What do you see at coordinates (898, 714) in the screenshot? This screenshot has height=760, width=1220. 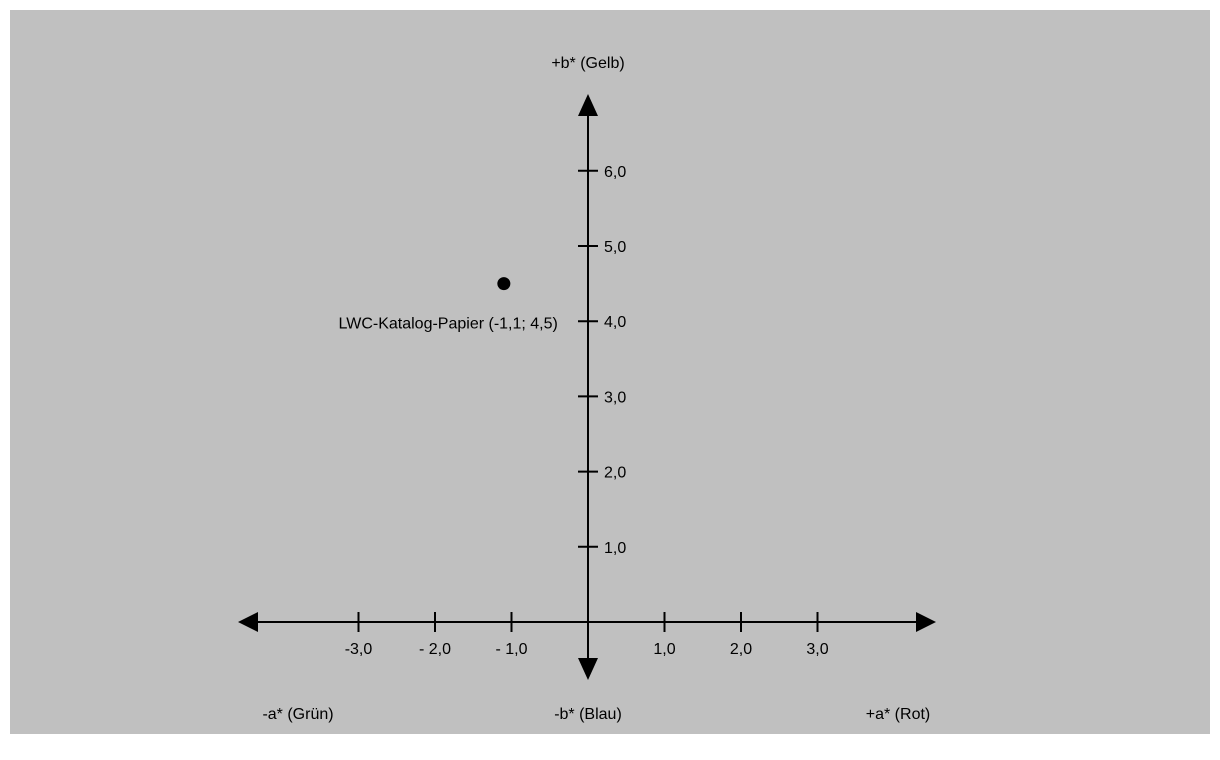 I see `x-axis-positive-label: +a* (Rot)` at bounding box center [898, 714].